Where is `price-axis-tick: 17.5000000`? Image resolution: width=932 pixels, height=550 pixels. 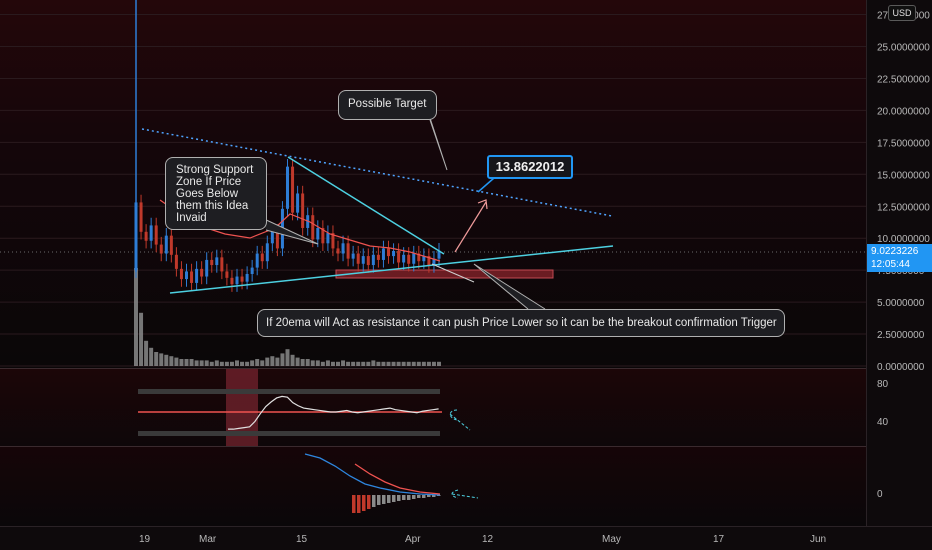 price-axis-tick: 17.5000000 is located at coordinates (903, 143).